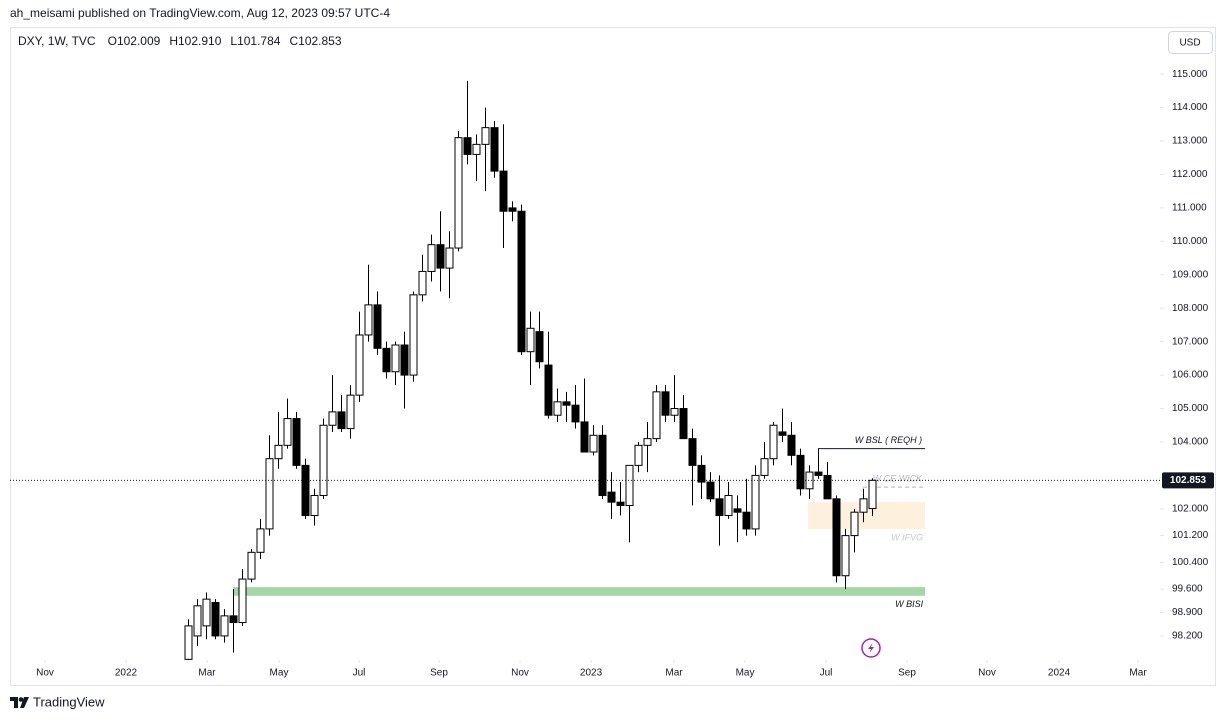  I want to click on y-tick-label: 112.000, so click(1190, 174).